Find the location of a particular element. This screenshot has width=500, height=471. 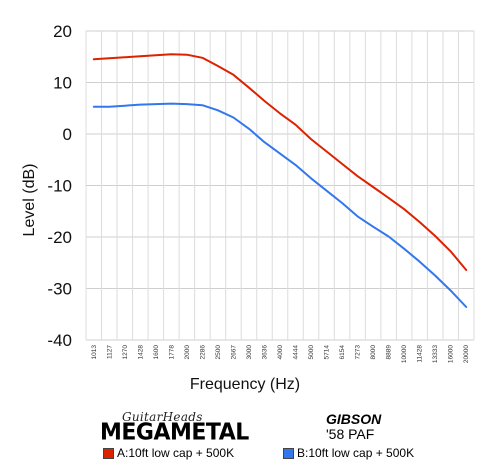

x-tick-label-11: 3636 is located at coordinates (264, 352).